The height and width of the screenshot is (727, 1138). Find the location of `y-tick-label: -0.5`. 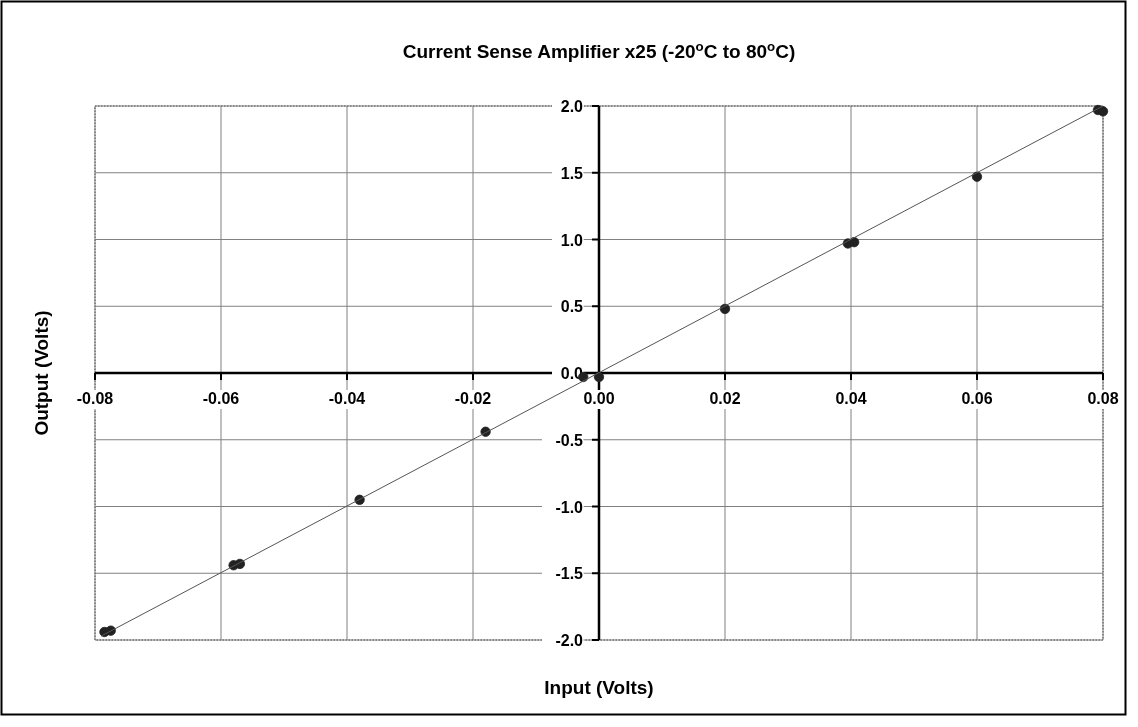

y-tick-label: -0.5 is located at coordinates (569, 440).